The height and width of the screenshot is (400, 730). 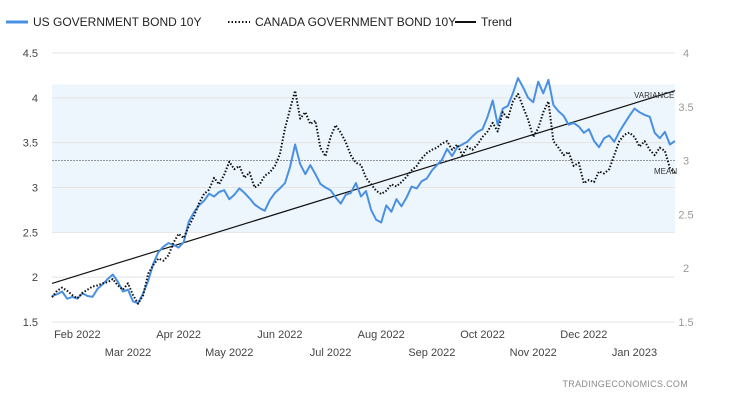 I want to click on left-axis-ticks: 1.5 2 2.5 3 3.5 4 4.5, so click(x=30, y=188).